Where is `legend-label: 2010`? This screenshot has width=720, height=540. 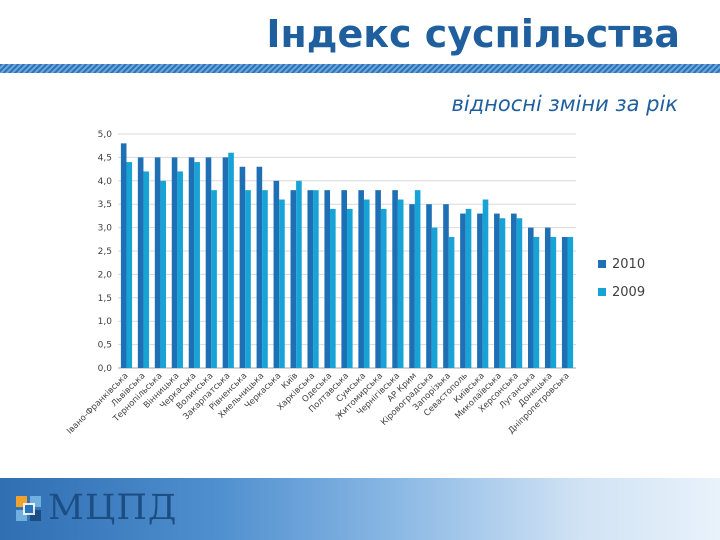
legend-label: 2010 is located at coordinates (628, 264).